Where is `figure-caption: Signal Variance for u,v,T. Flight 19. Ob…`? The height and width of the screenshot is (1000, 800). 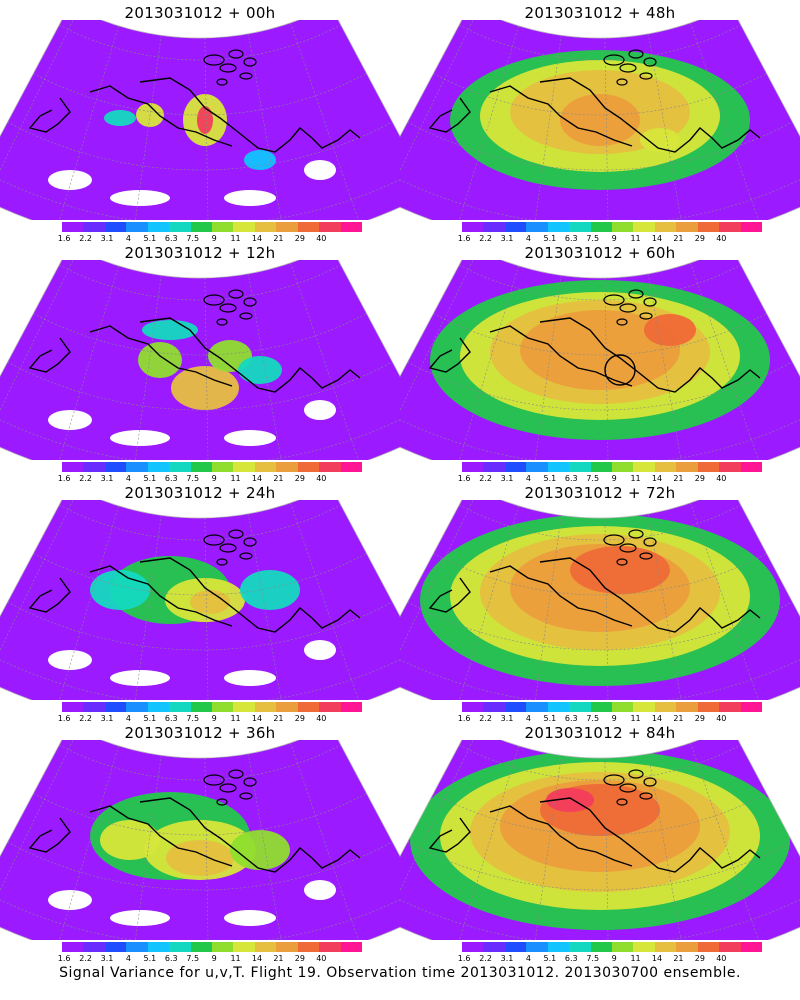
figure-caption: Signal Variance for u,v,T. Flight 19. Ob… is located at coordinates (400, 973).